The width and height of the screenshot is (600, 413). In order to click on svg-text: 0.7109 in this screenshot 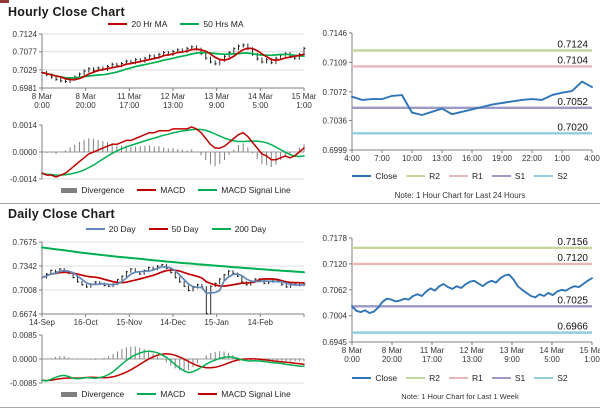, I will do `click(335, 62)`.